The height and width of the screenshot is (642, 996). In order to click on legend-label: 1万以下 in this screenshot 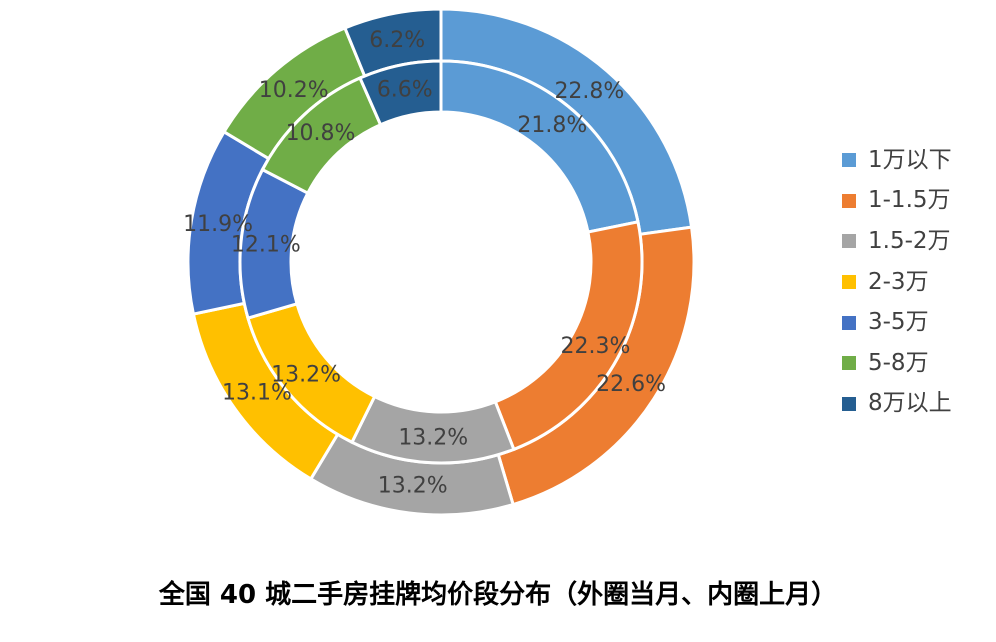, I will do `click(910, 159)`.